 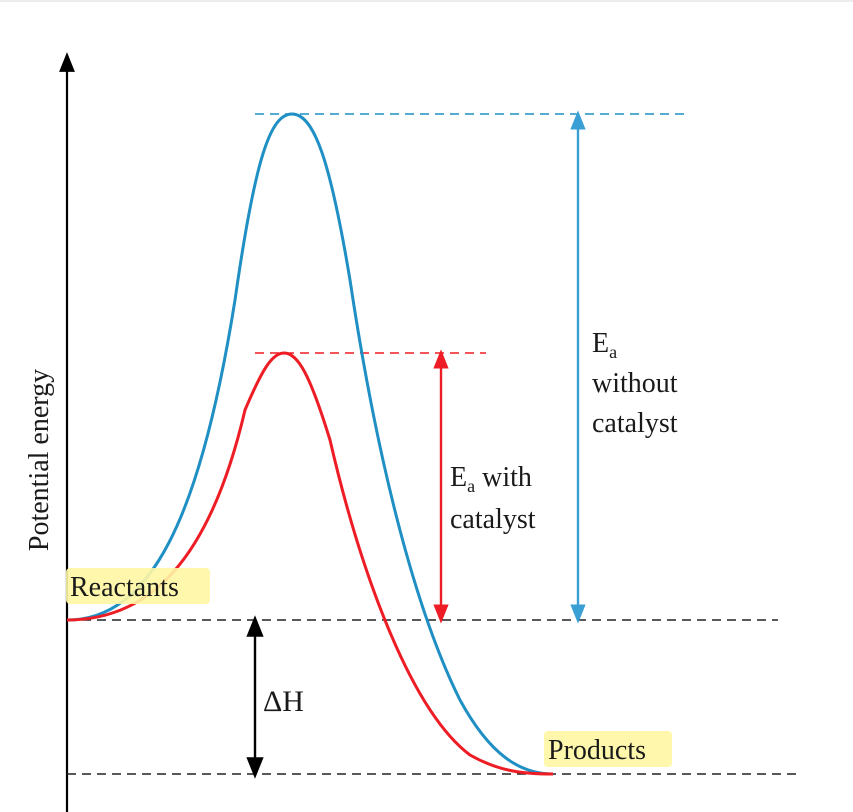 What do you see at coordinates (283, 701) in the screenshot?
I see `delta-h-label: ΔH` at bounding box center [283, 701].